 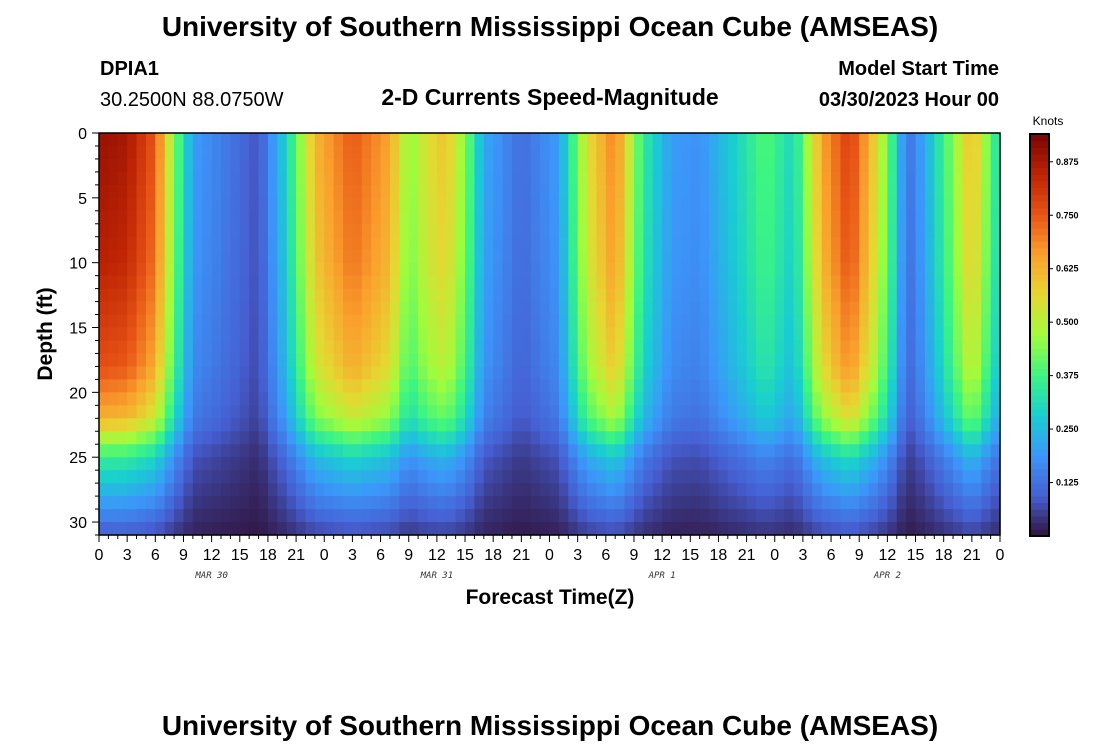 What do you see at coordinates (944, 555) in the screenshot?
I see `x-tick-label: 18` at bounding box center [944, 555].